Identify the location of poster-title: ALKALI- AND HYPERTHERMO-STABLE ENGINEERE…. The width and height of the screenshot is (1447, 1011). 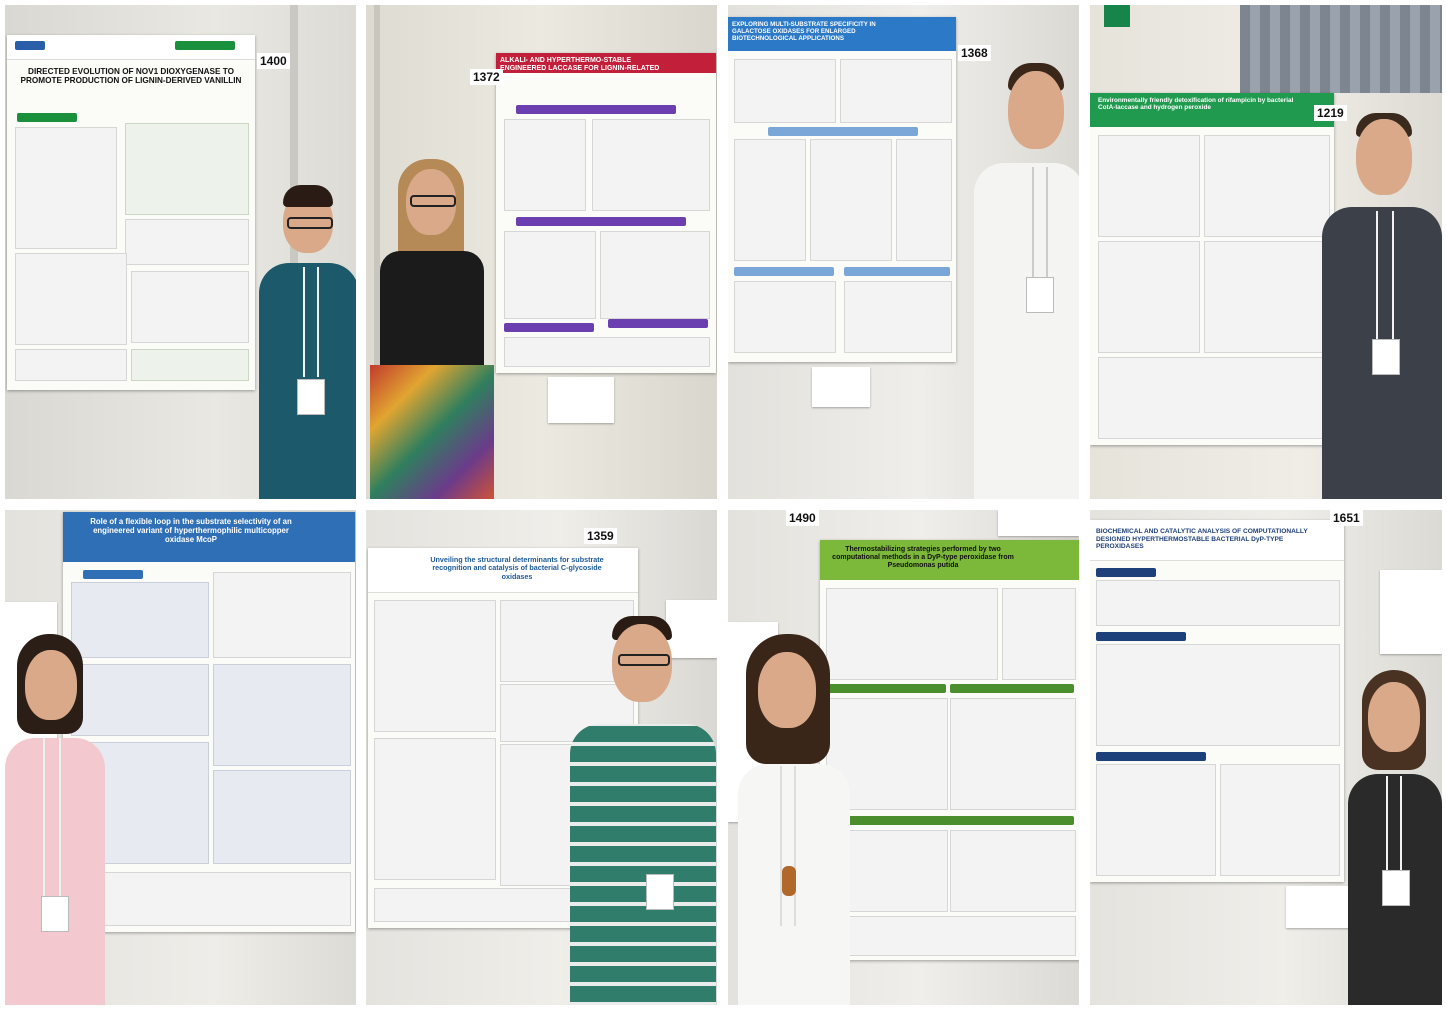
(580, 69).